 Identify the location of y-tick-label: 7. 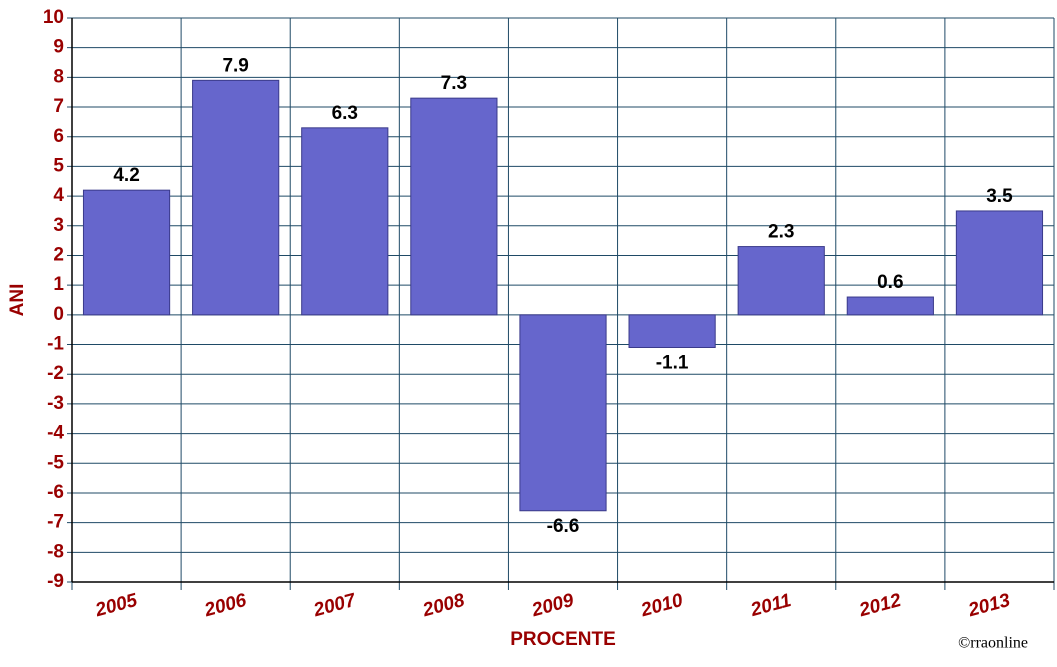
(58, 106).